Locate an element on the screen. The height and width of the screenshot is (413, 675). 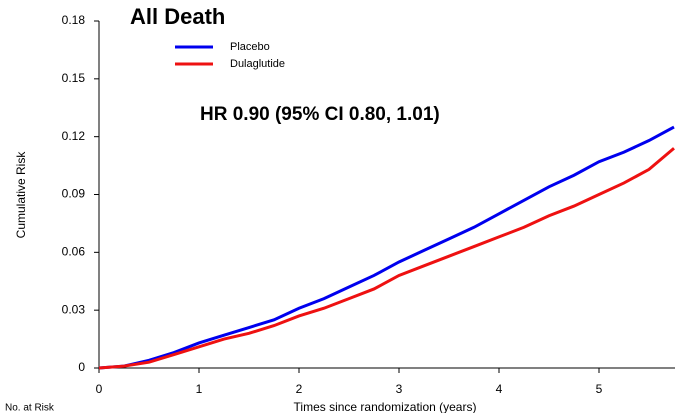
x-tick-label: 4 is located at coordinates (499, 389).